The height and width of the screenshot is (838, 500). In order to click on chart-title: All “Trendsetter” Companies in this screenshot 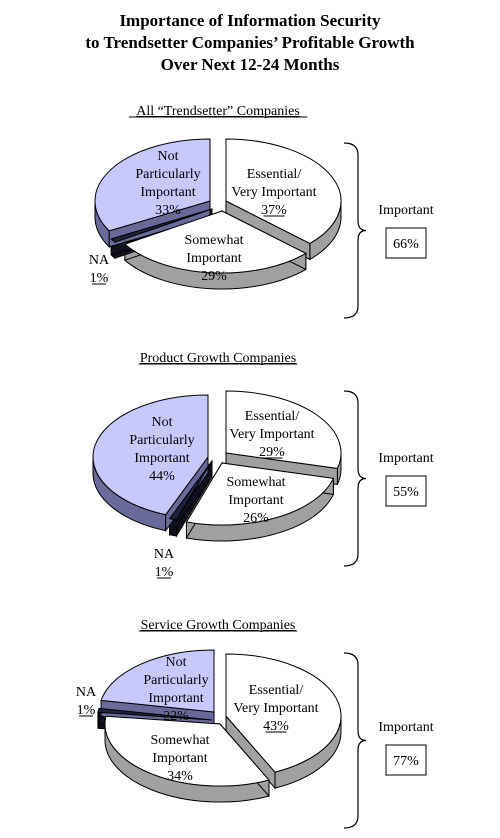, I will do `click(218, 111)`.